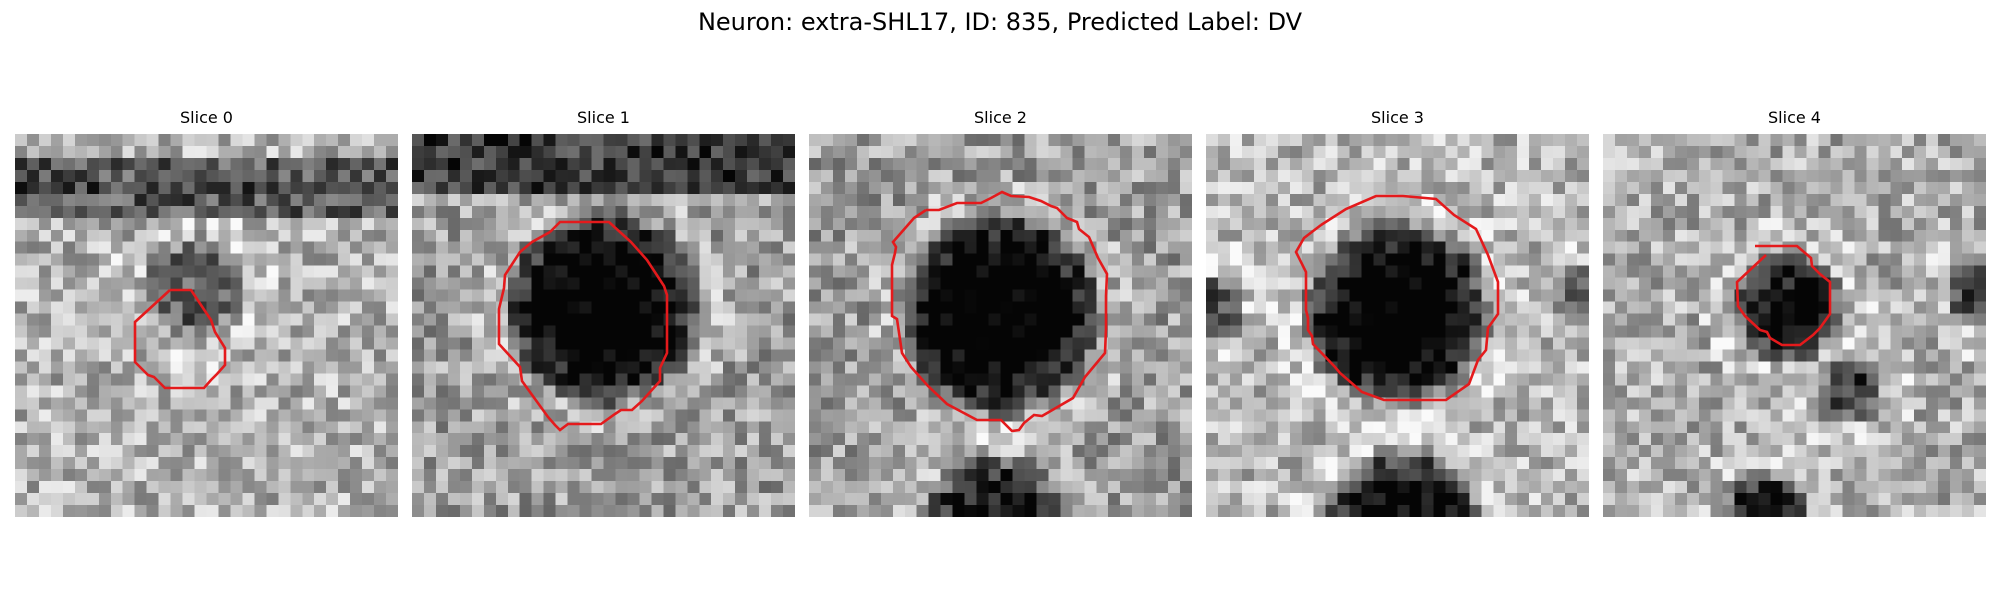 This screenshot has height=600, width=2000. Describe the element at coordinates (206, 117) in the screenshot. I see `slice-title: Slice 0` at that location.